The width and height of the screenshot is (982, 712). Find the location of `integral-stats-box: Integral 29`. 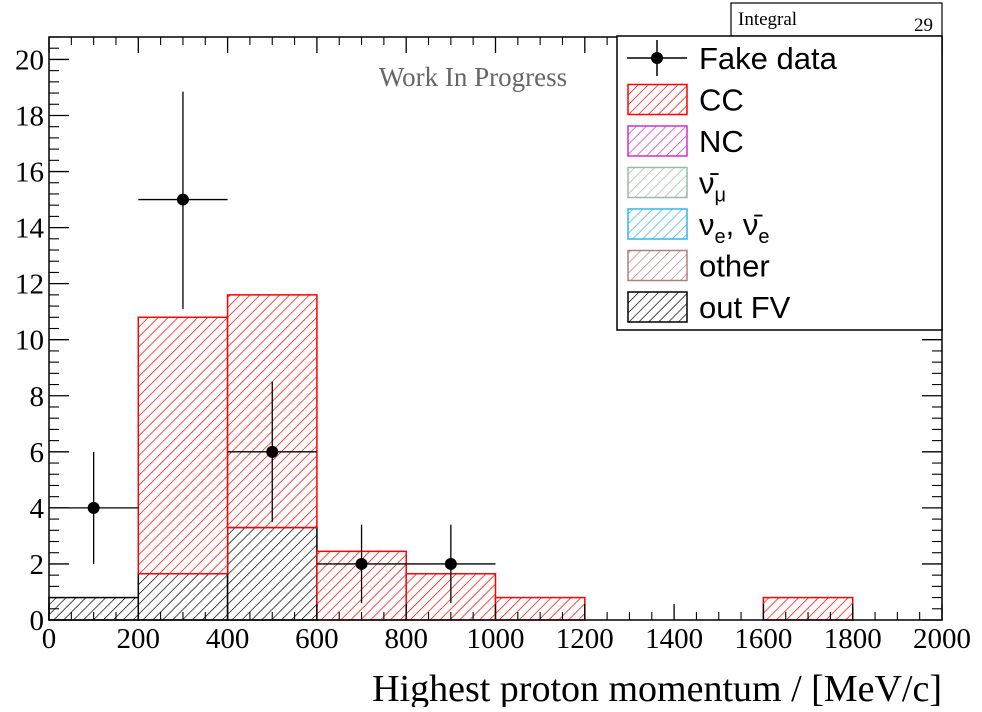

integral-stats-box: Integral 29 is located at coordinates (836, 19).